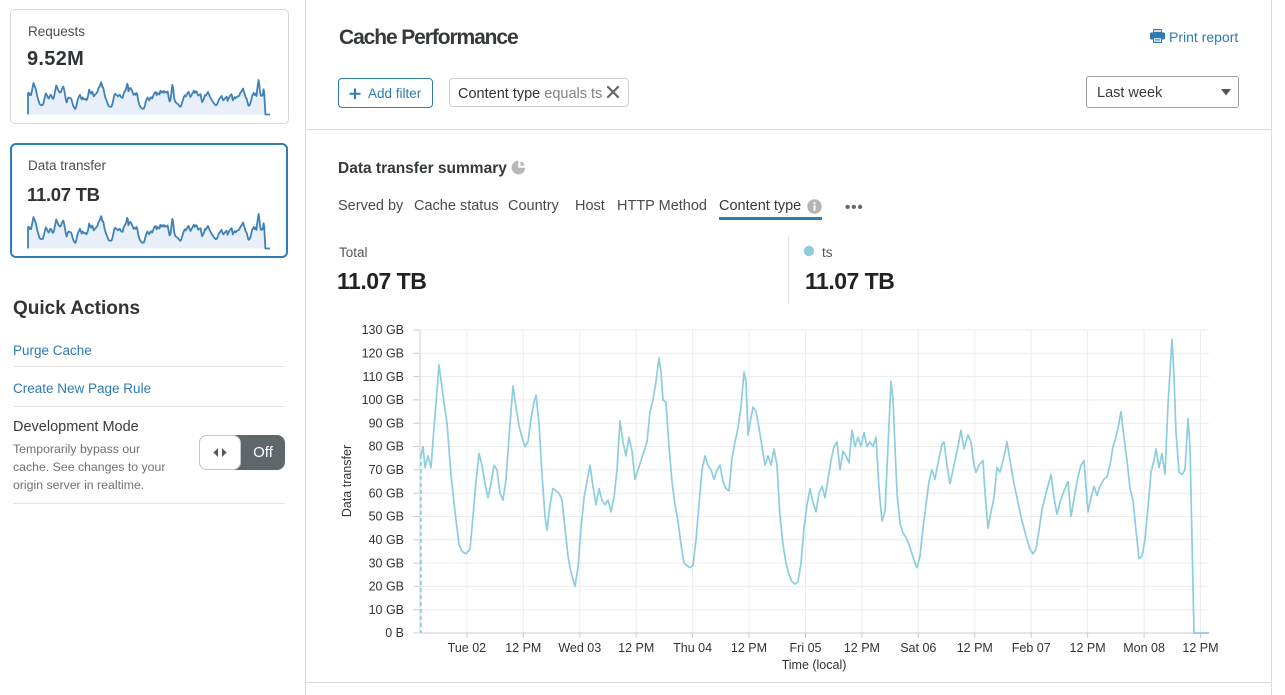 Image resolution: width=1285 pixels, height=695 pixels. Describe the element at coordinates (814, 665) in the screenshot. I see `svg-text: Time (local)` at that location.